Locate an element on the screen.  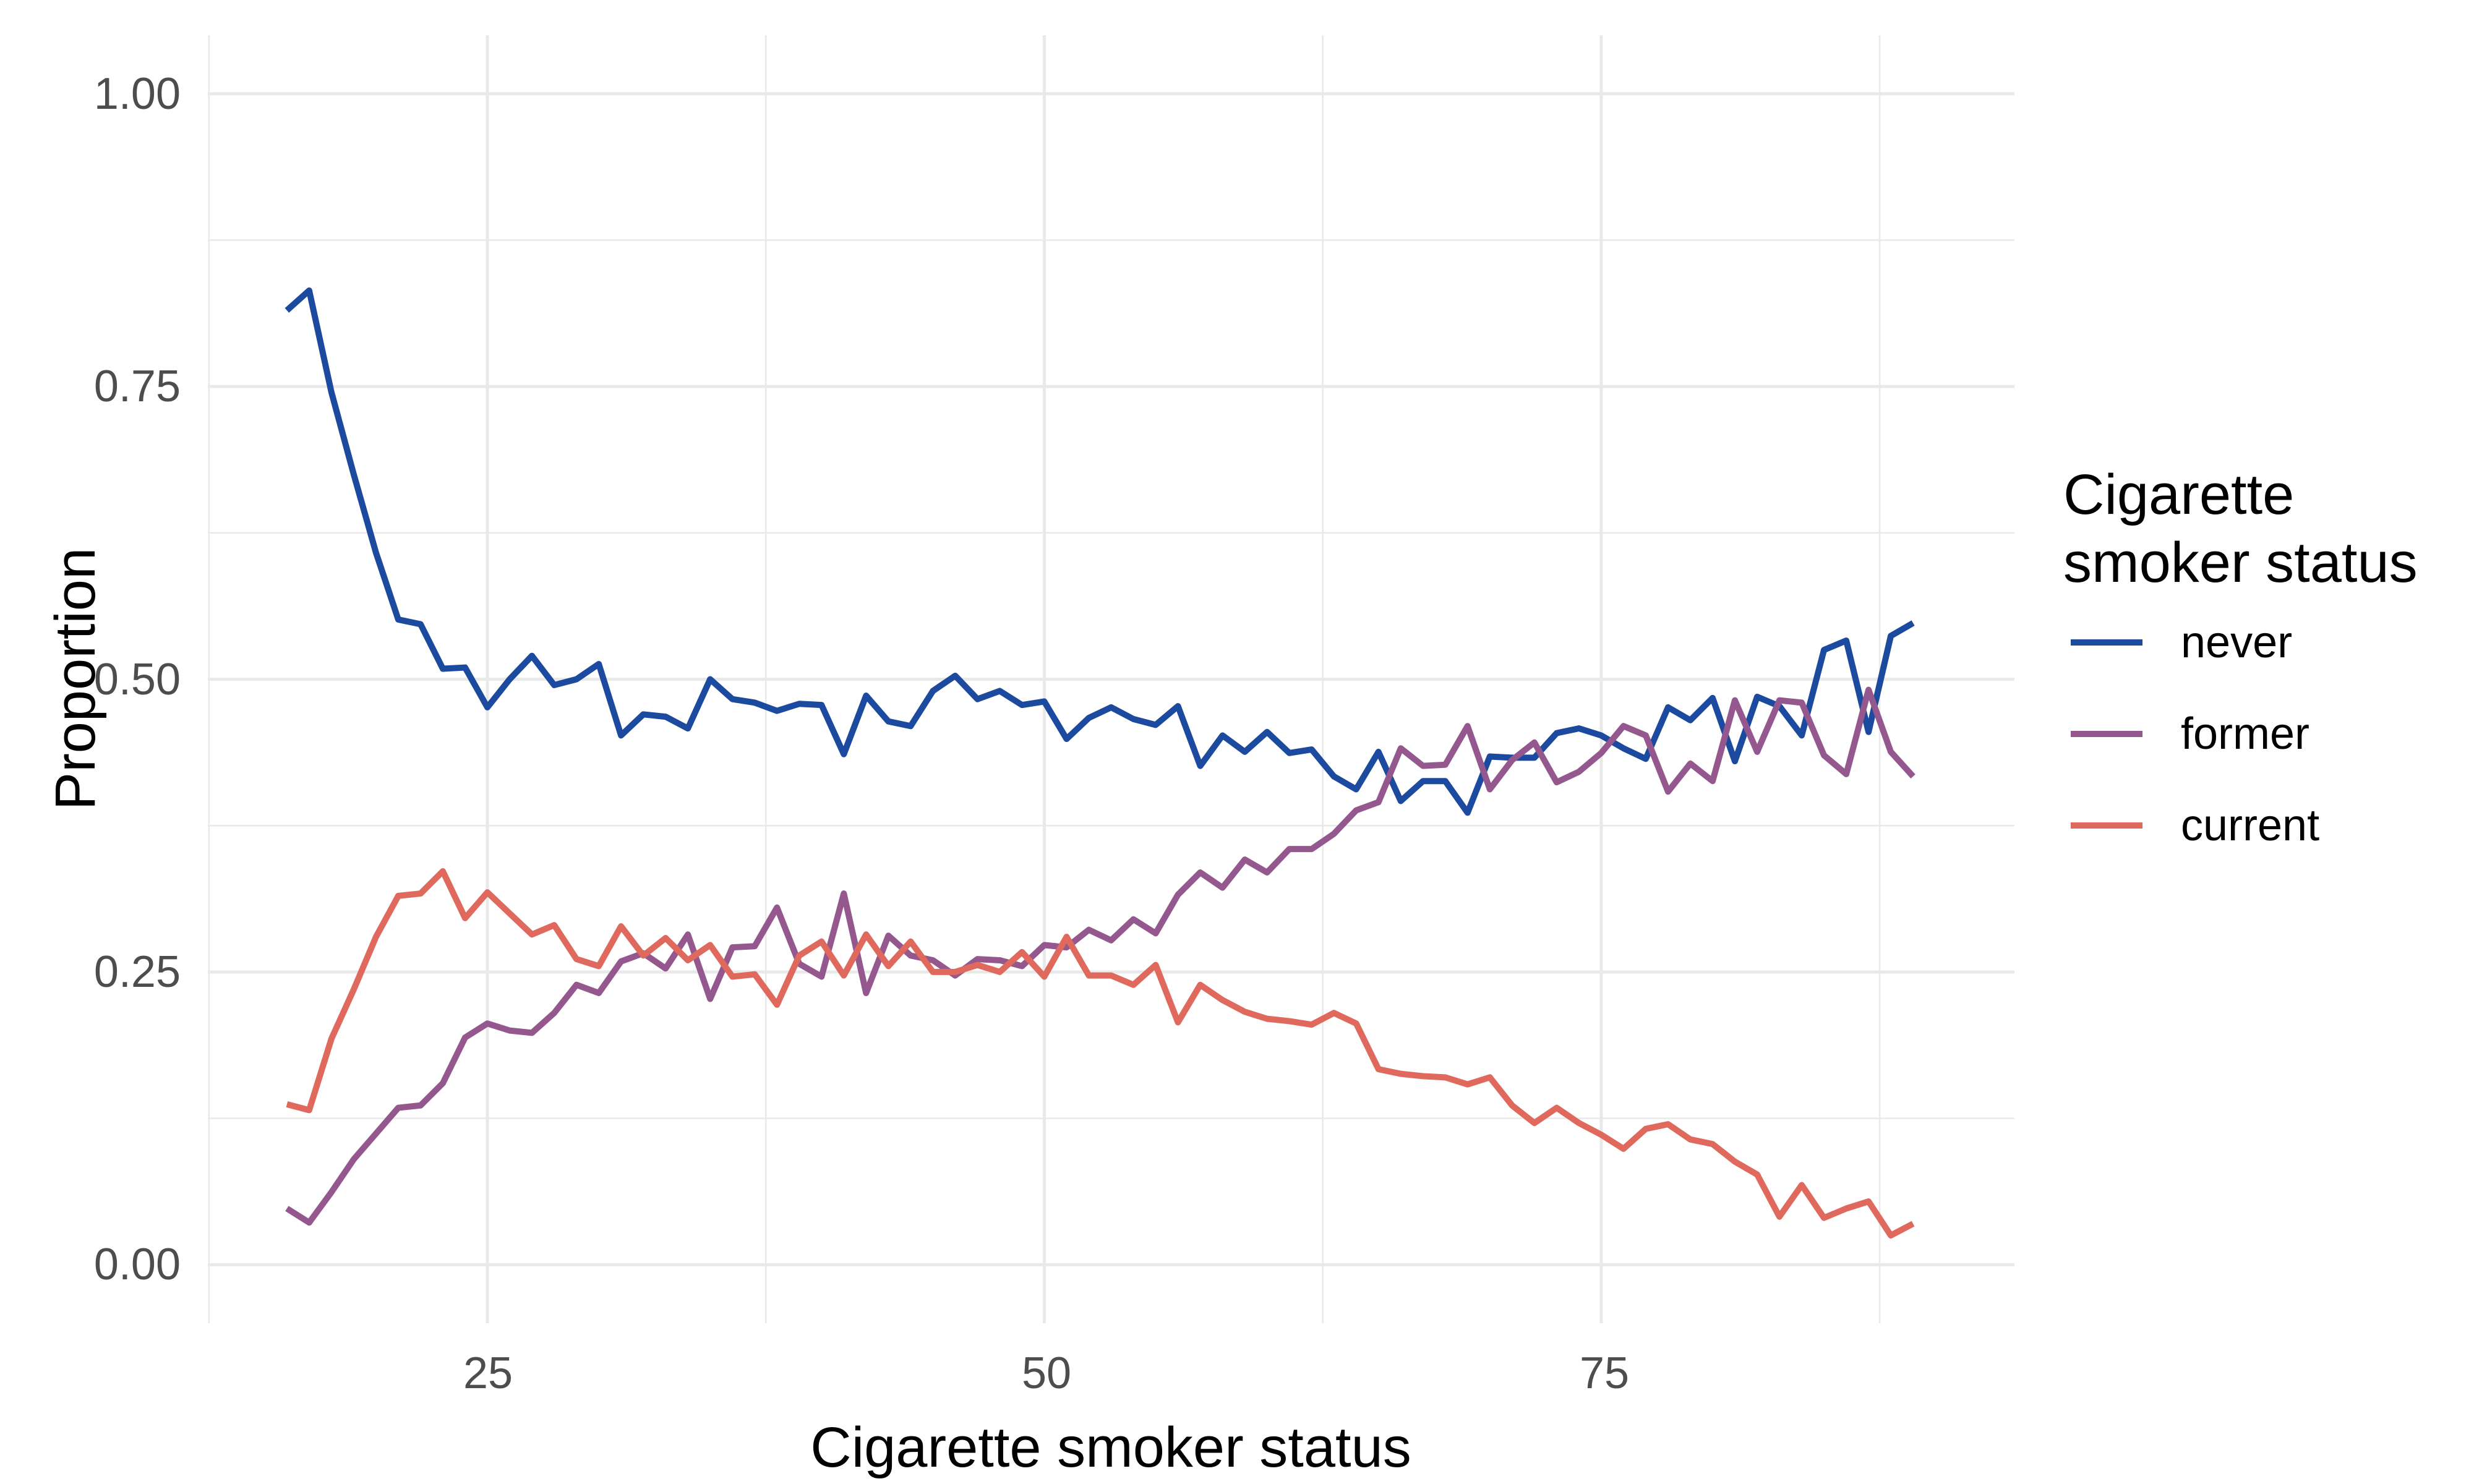
legend-item-label: never is located at coordinates (2237, 642).